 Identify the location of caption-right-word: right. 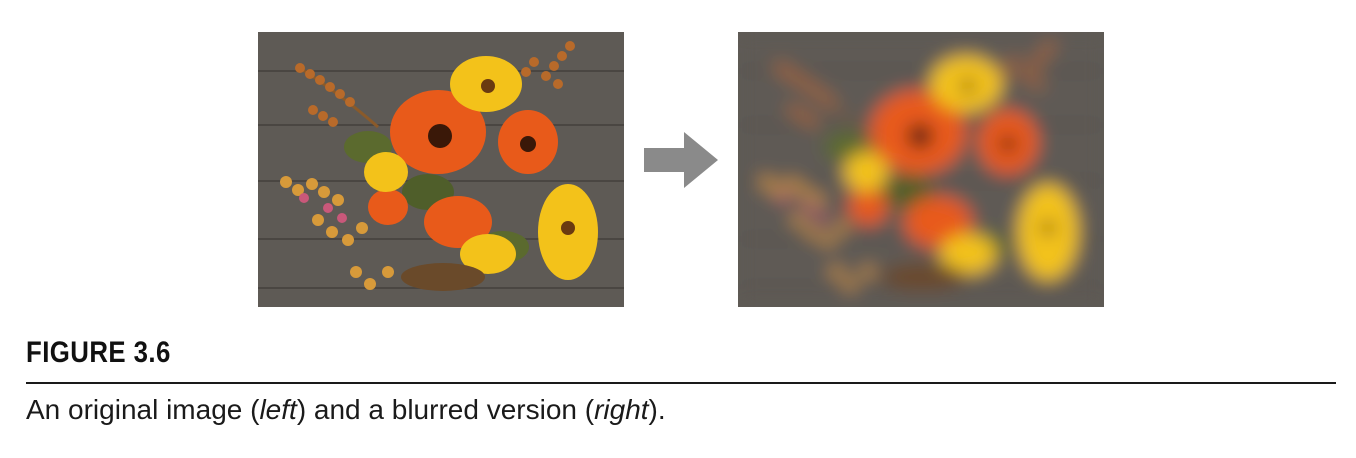
(621, 409).